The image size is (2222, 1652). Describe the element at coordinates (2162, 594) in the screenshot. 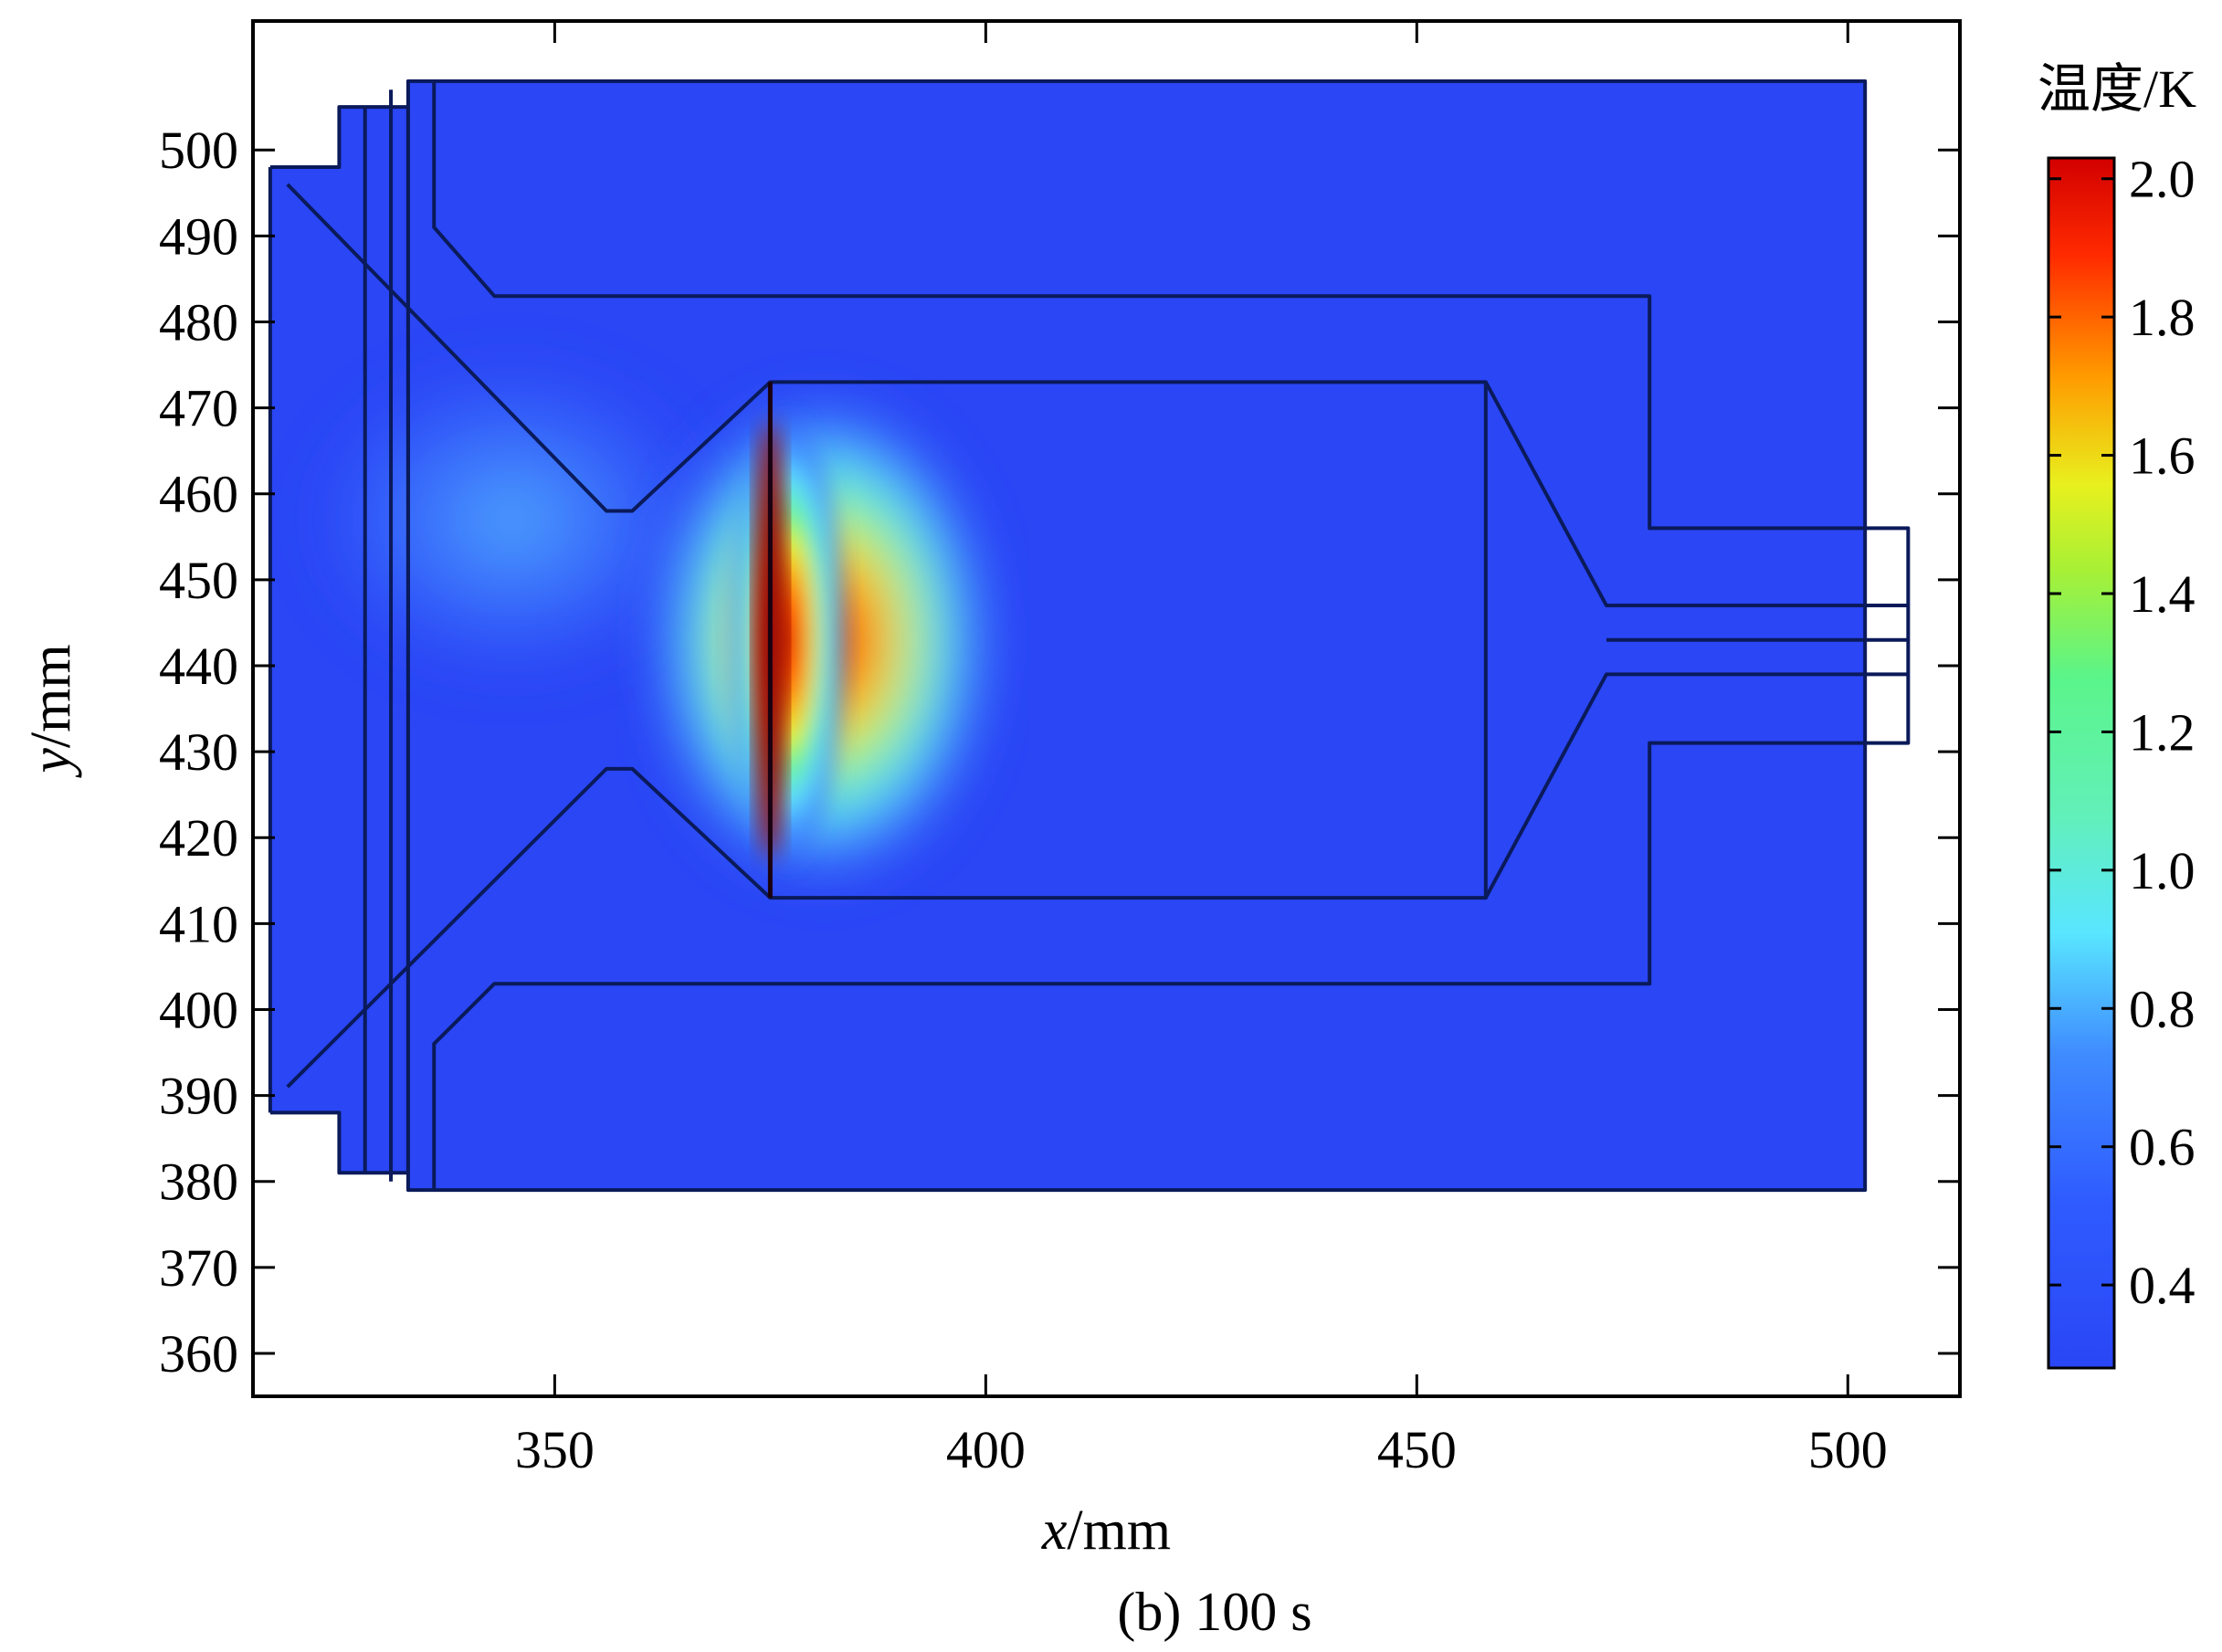

I see `colorbar-tick-label: 1.4` at that location.